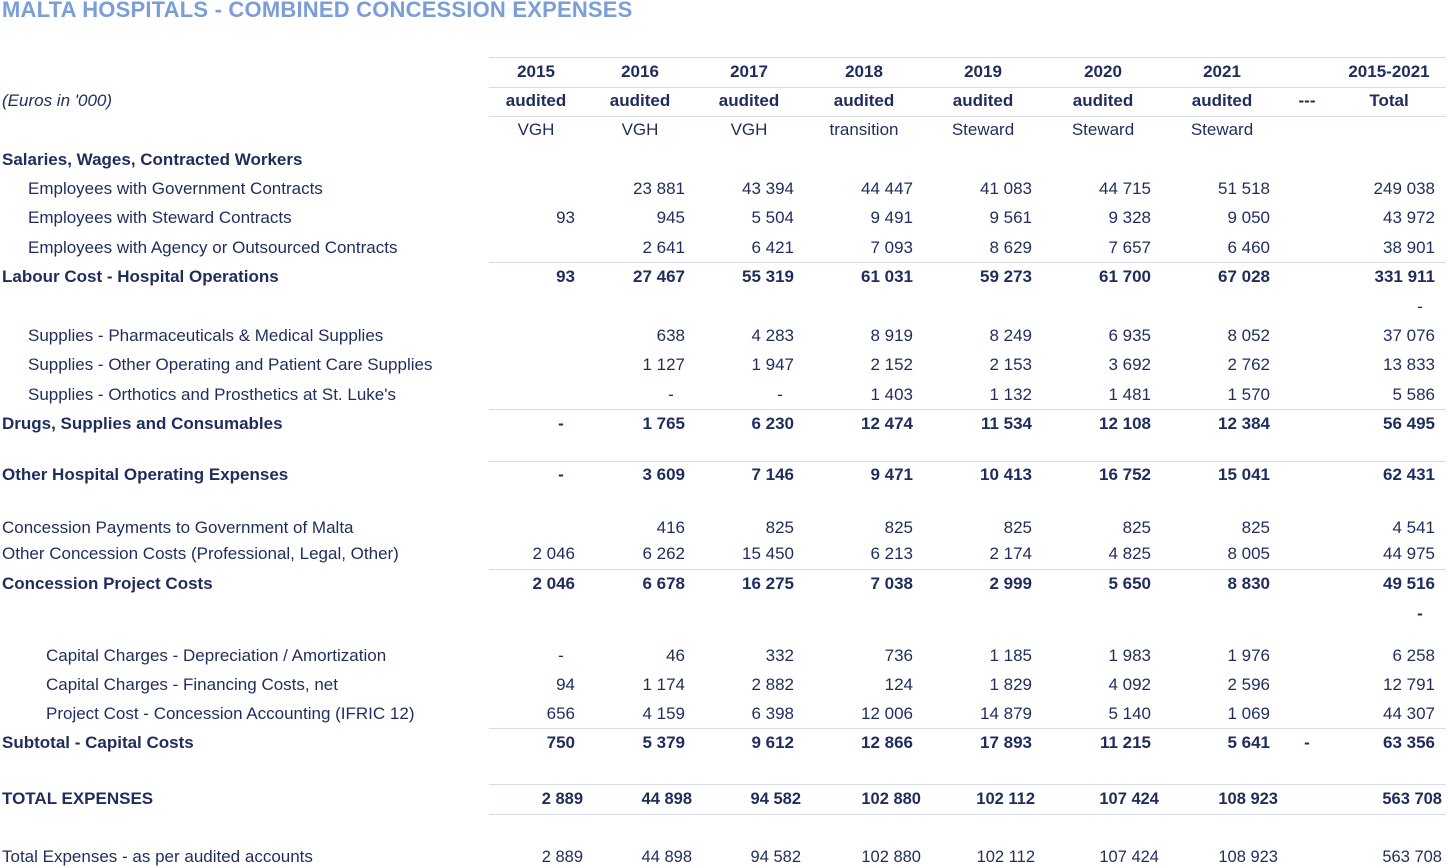 The image size is (1448, 868). Describe the element at coordinates (152, 159) in the screenshot. I see `row-label: Salaries, Wages, Contracted Workers` at that location.